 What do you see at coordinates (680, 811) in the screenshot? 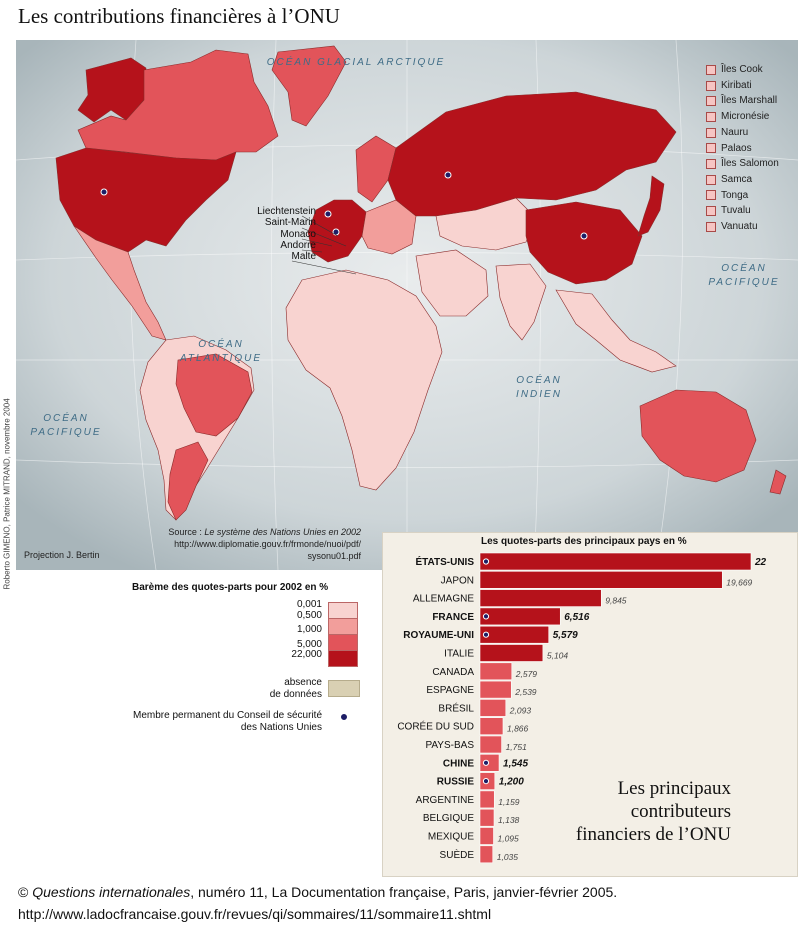
I see `panel-caption-line-2: contributeurs` at bounding box center [680, 811].